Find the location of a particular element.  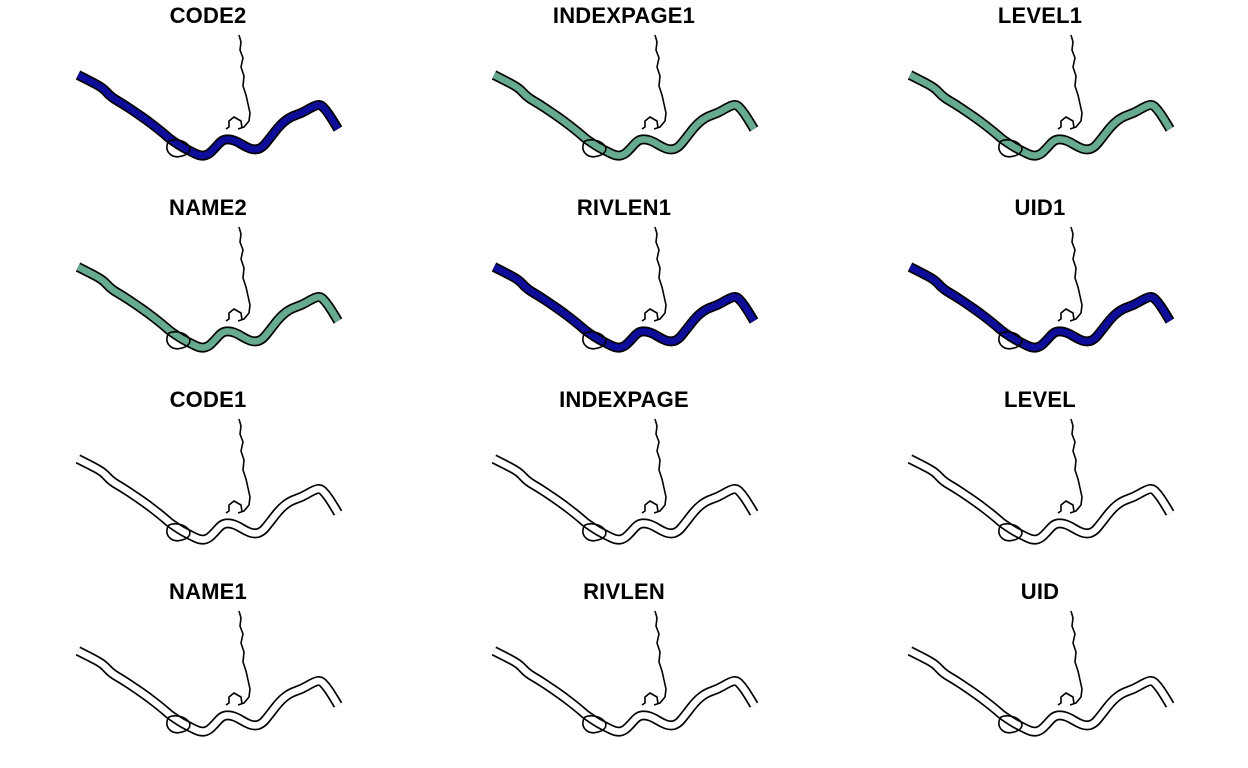

map-panel-uid: UID is located at coordinates (1040, 672).